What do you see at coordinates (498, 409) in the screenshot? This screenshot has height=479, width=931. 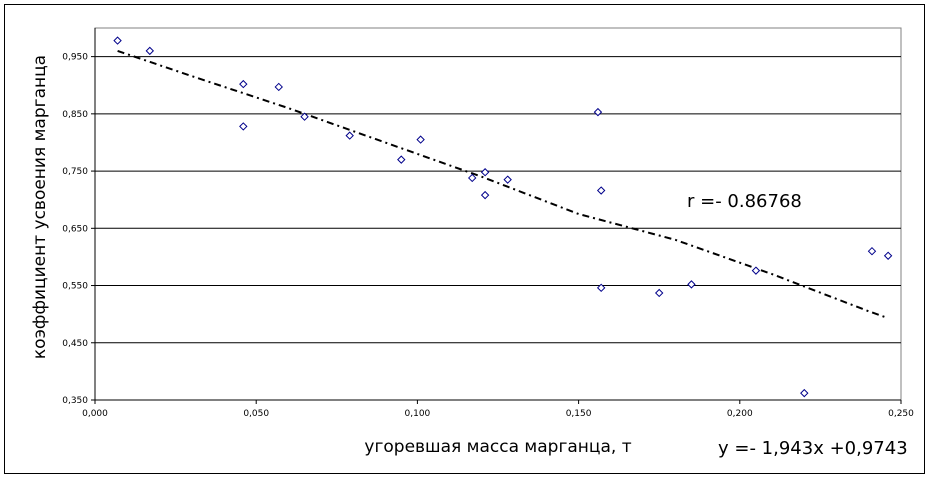 I see `x-tick-labels: 0,000 0,050 0,100 0,150 0,200 0,250` at bounding box center [498, 409].